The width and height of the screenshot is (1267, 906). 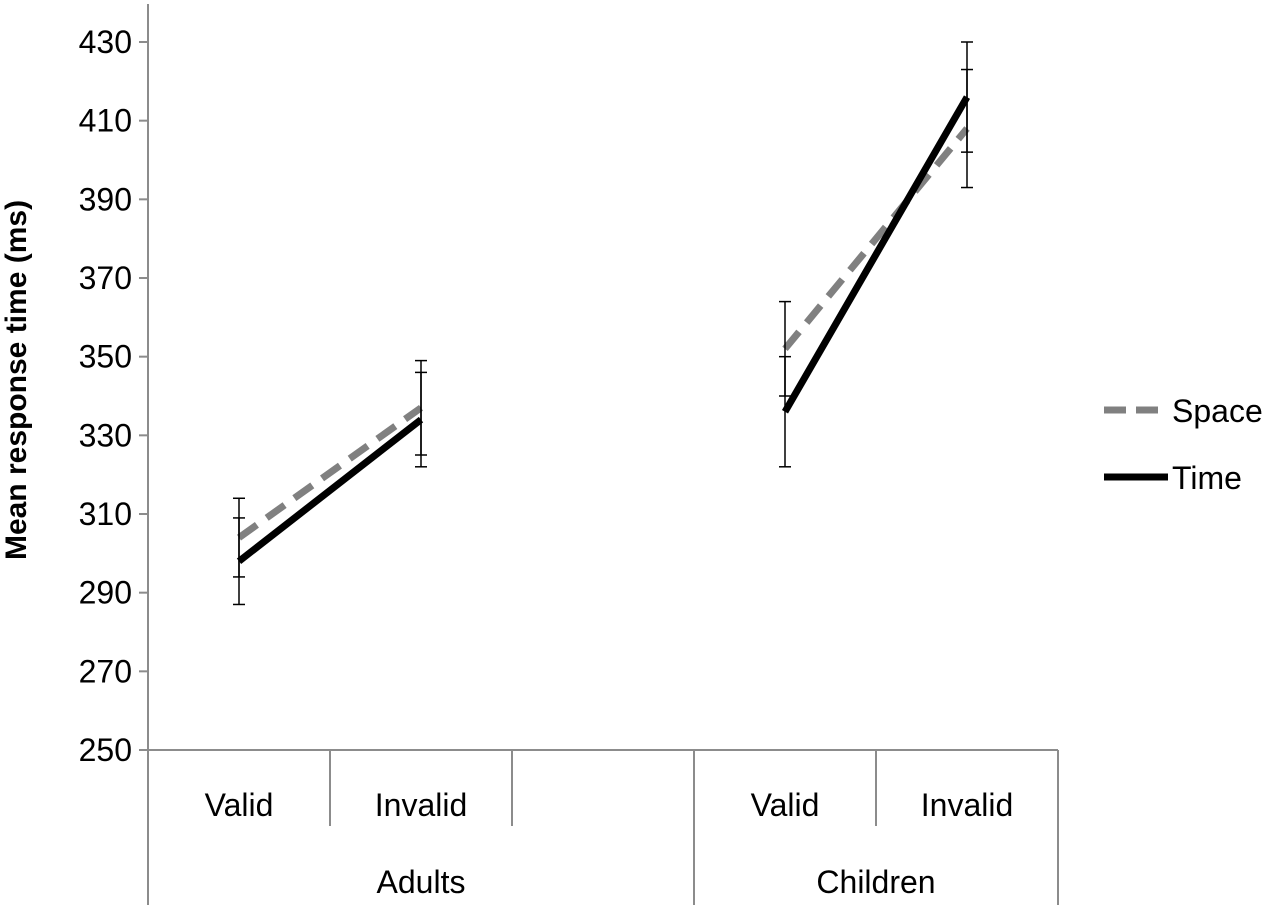 What do you see at coordinates (421, 882) in the screenshot?
I see `x-group-label: Adults` at bounding box center [421, 882].